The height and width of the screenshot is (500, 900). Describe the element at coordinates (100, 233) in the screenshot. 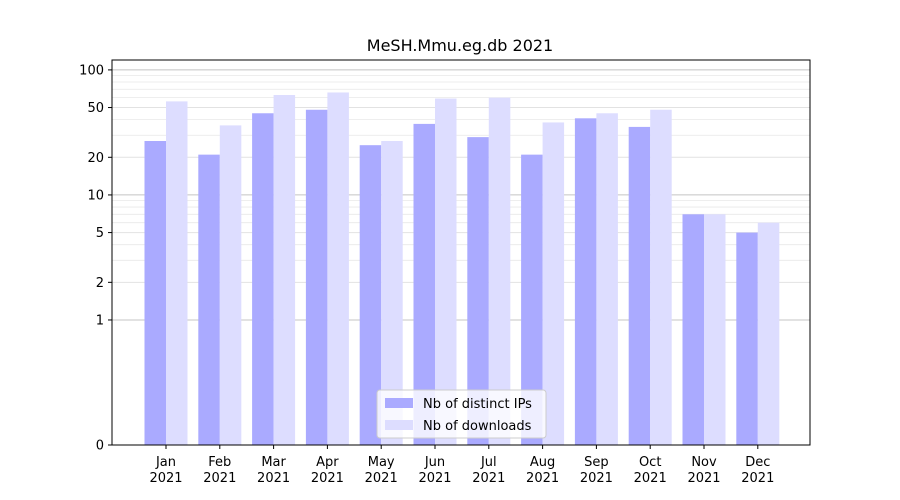

I see `y-tick-label: 5` at that location.